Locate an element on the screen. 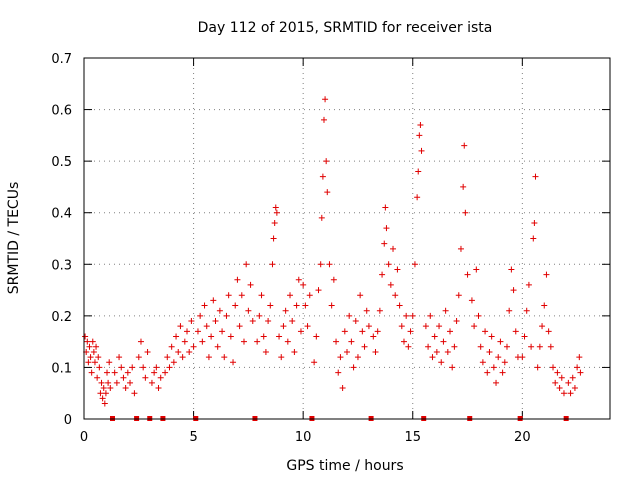 The height and width of the screenshot is (480, 640). x-tick-label: 5 is located at coordinates (193, 437).